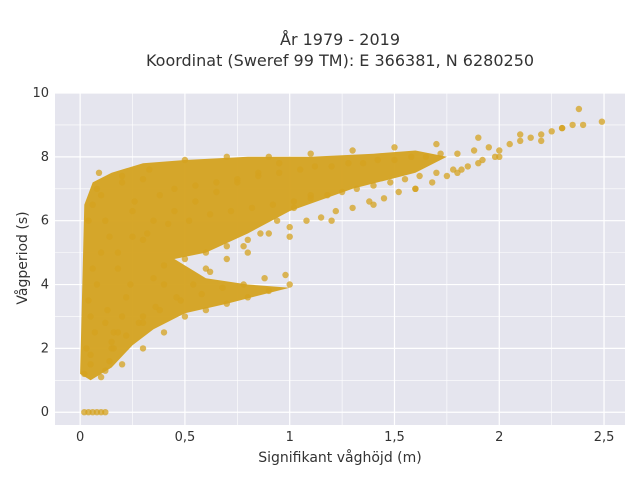  What do you see at coordinates (394, 437) in the screenshot?
I see `x-tick-label: 1,5` at bounding box center [394, 437].